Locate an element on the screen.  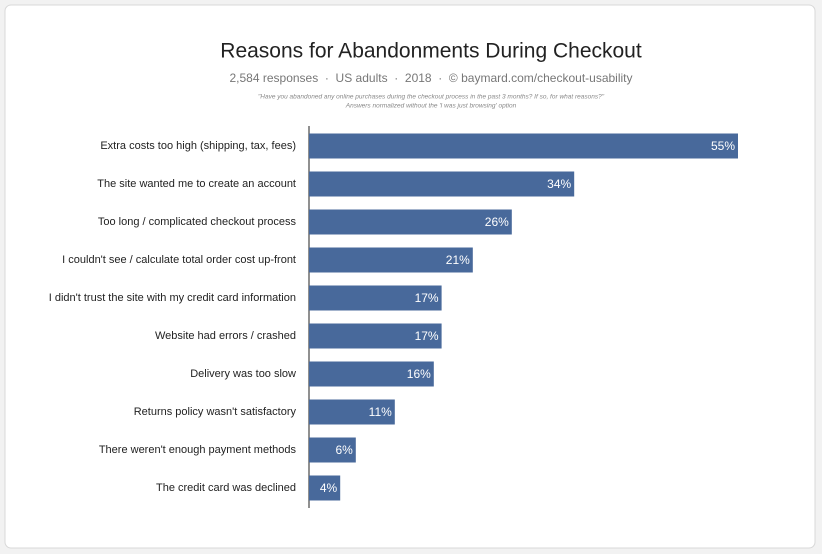
category-label: Website had errors / crashed is located at coordinates (225, 336).